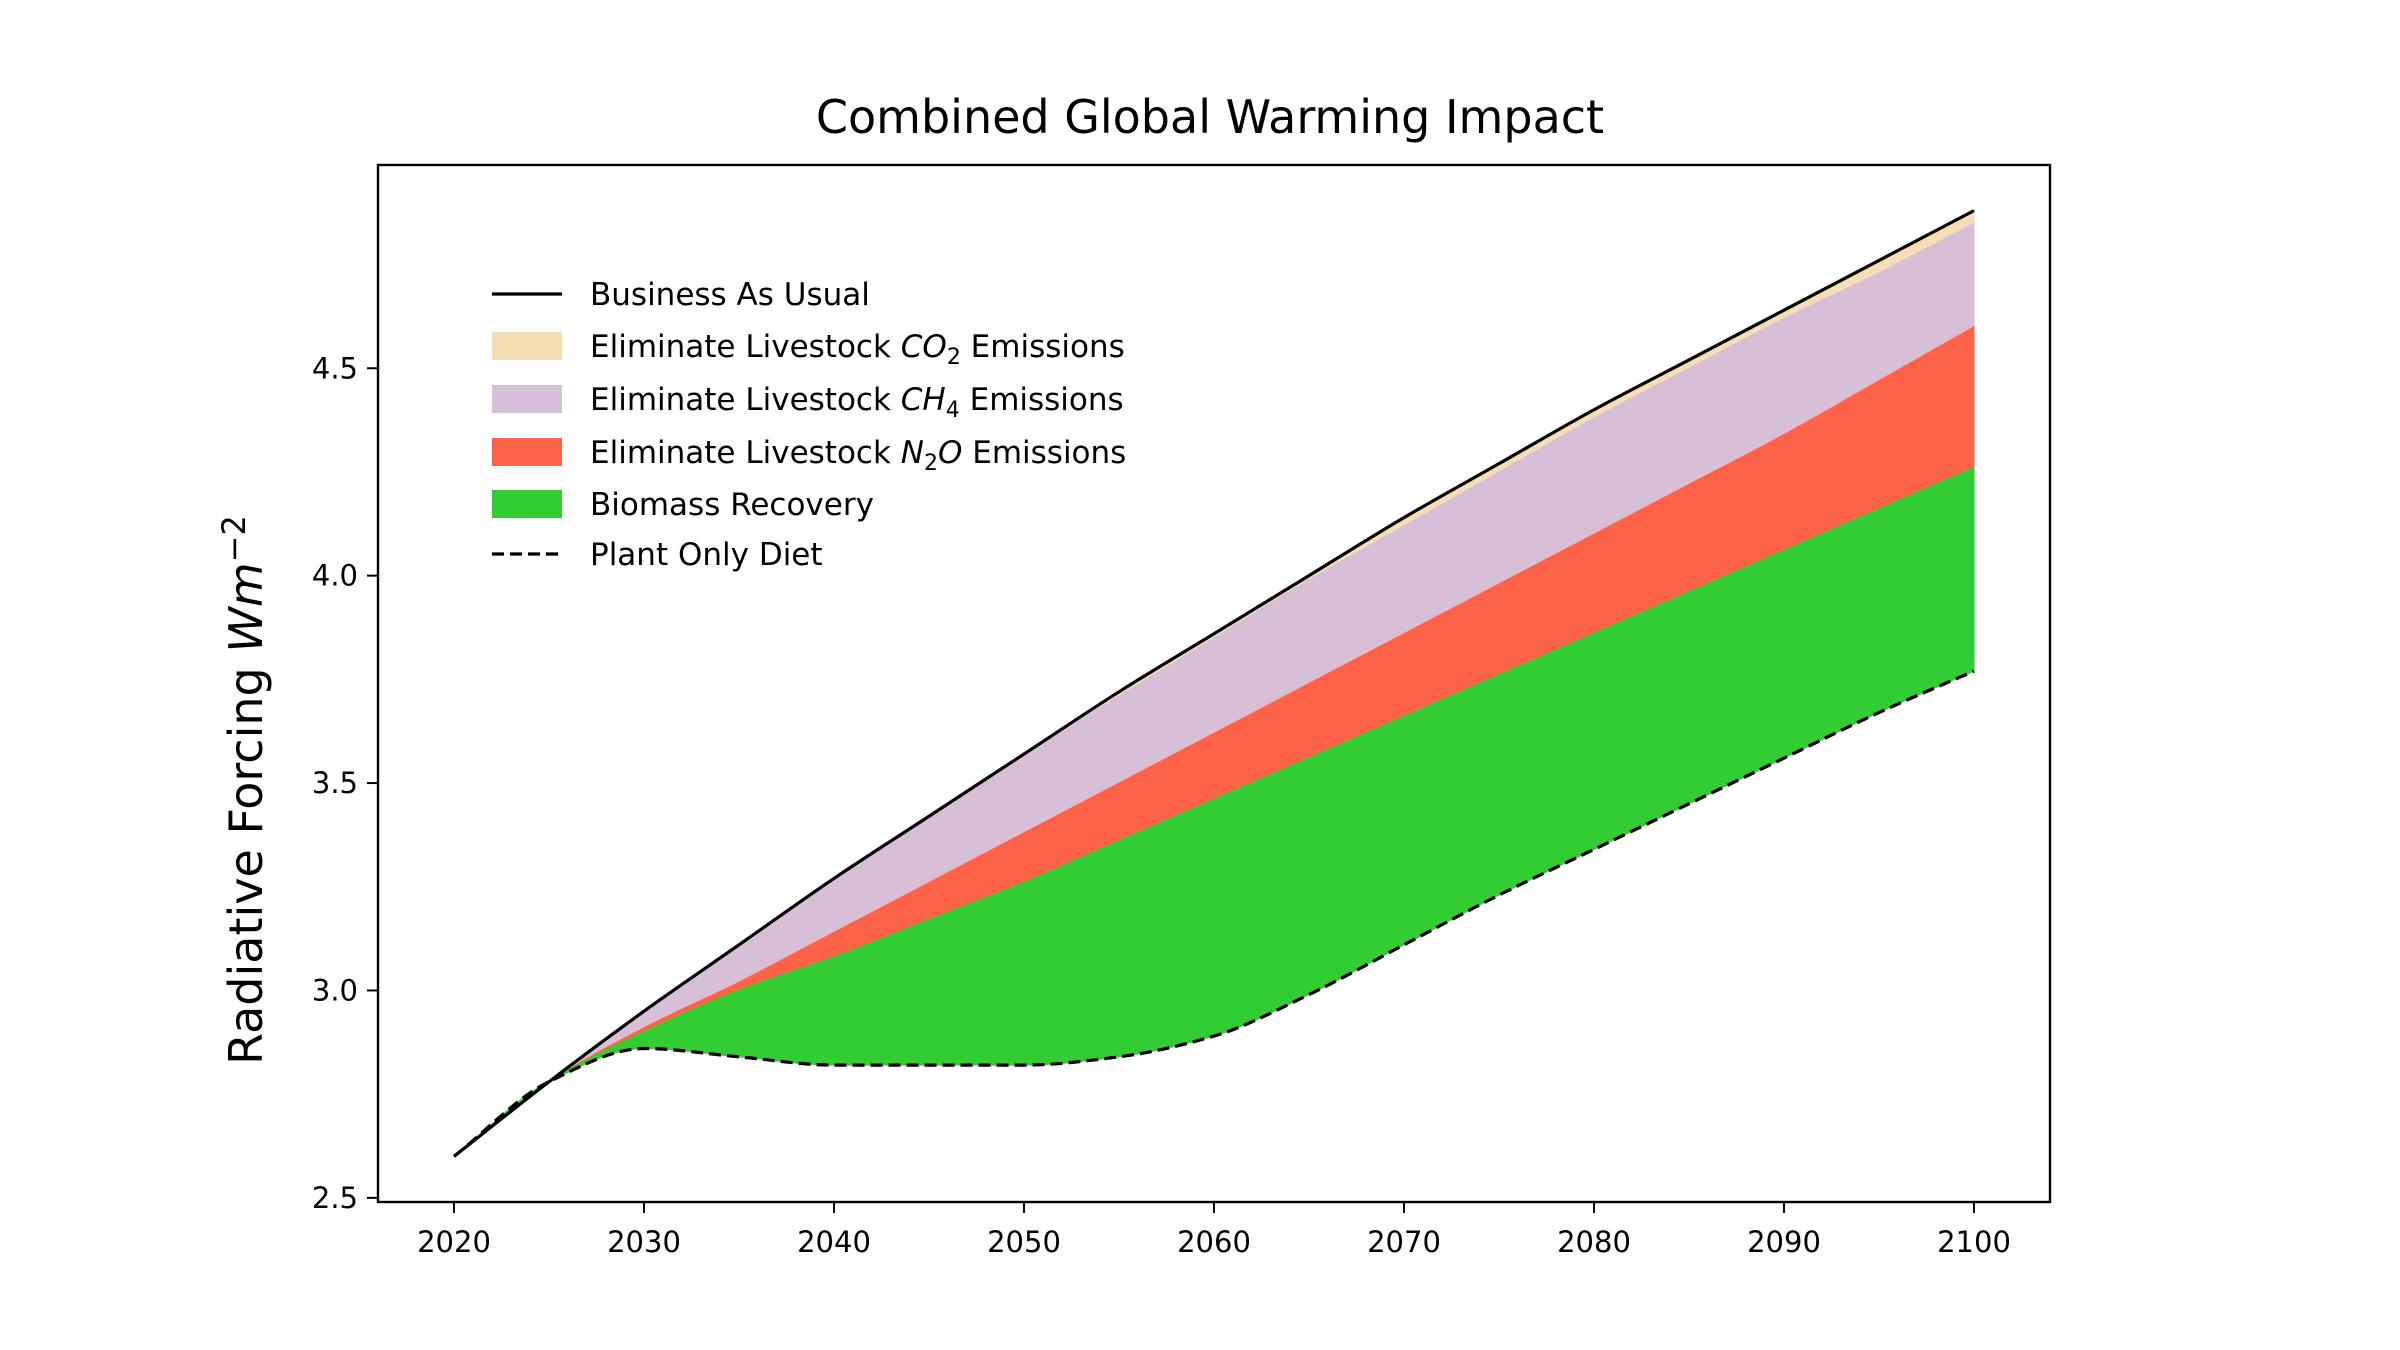 The image size is (2400, 1350). What do you see at coordinates (732, 505) in the screenshot?
I see `legend-label: Biomass Recovery` at bounding box center [732, 505].